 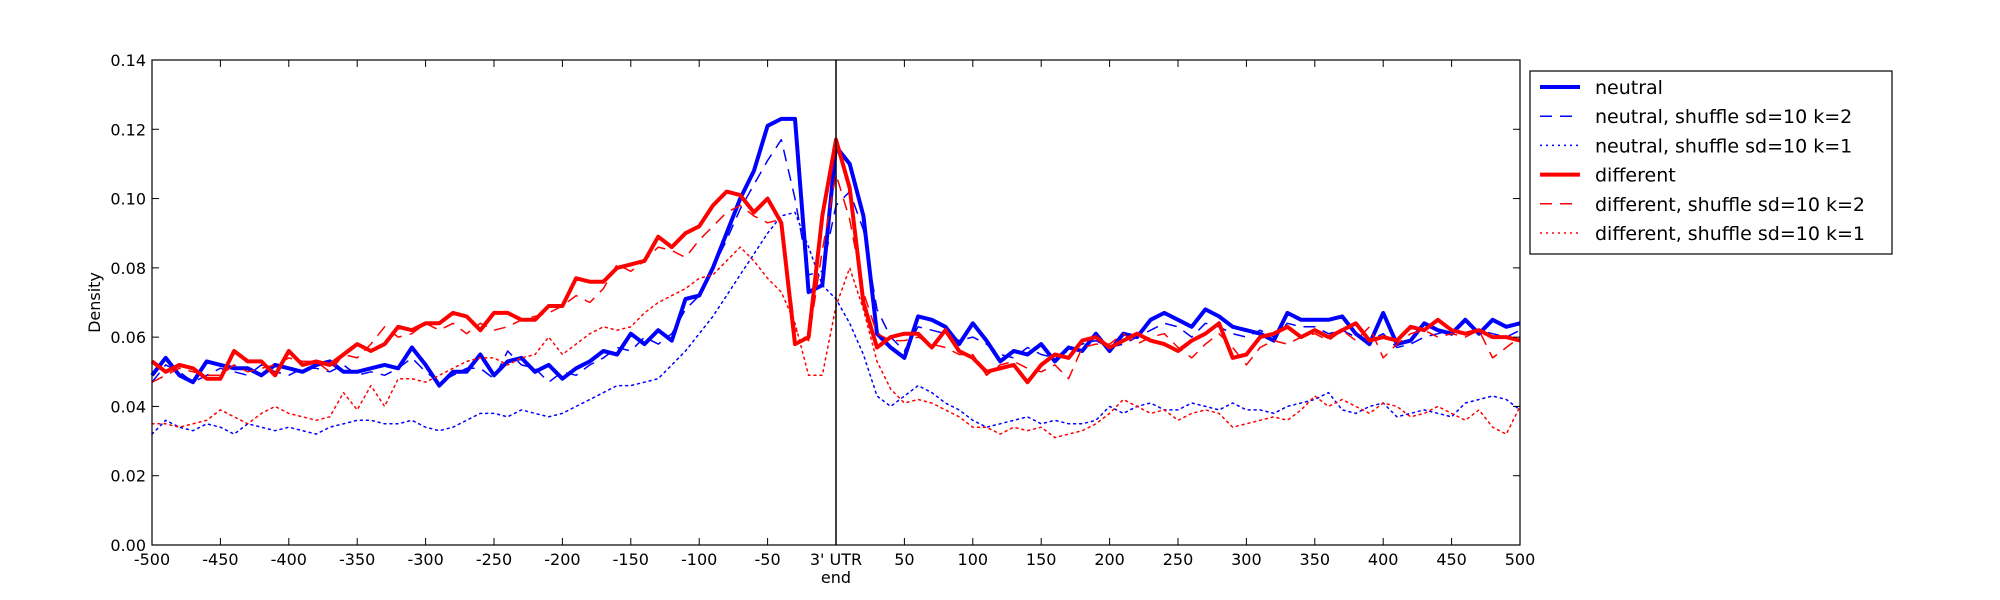 What do you see at coordinates (973, 559) in the screenshot?
I see `x-tick-label: 100` at bounding box center [973, 559].